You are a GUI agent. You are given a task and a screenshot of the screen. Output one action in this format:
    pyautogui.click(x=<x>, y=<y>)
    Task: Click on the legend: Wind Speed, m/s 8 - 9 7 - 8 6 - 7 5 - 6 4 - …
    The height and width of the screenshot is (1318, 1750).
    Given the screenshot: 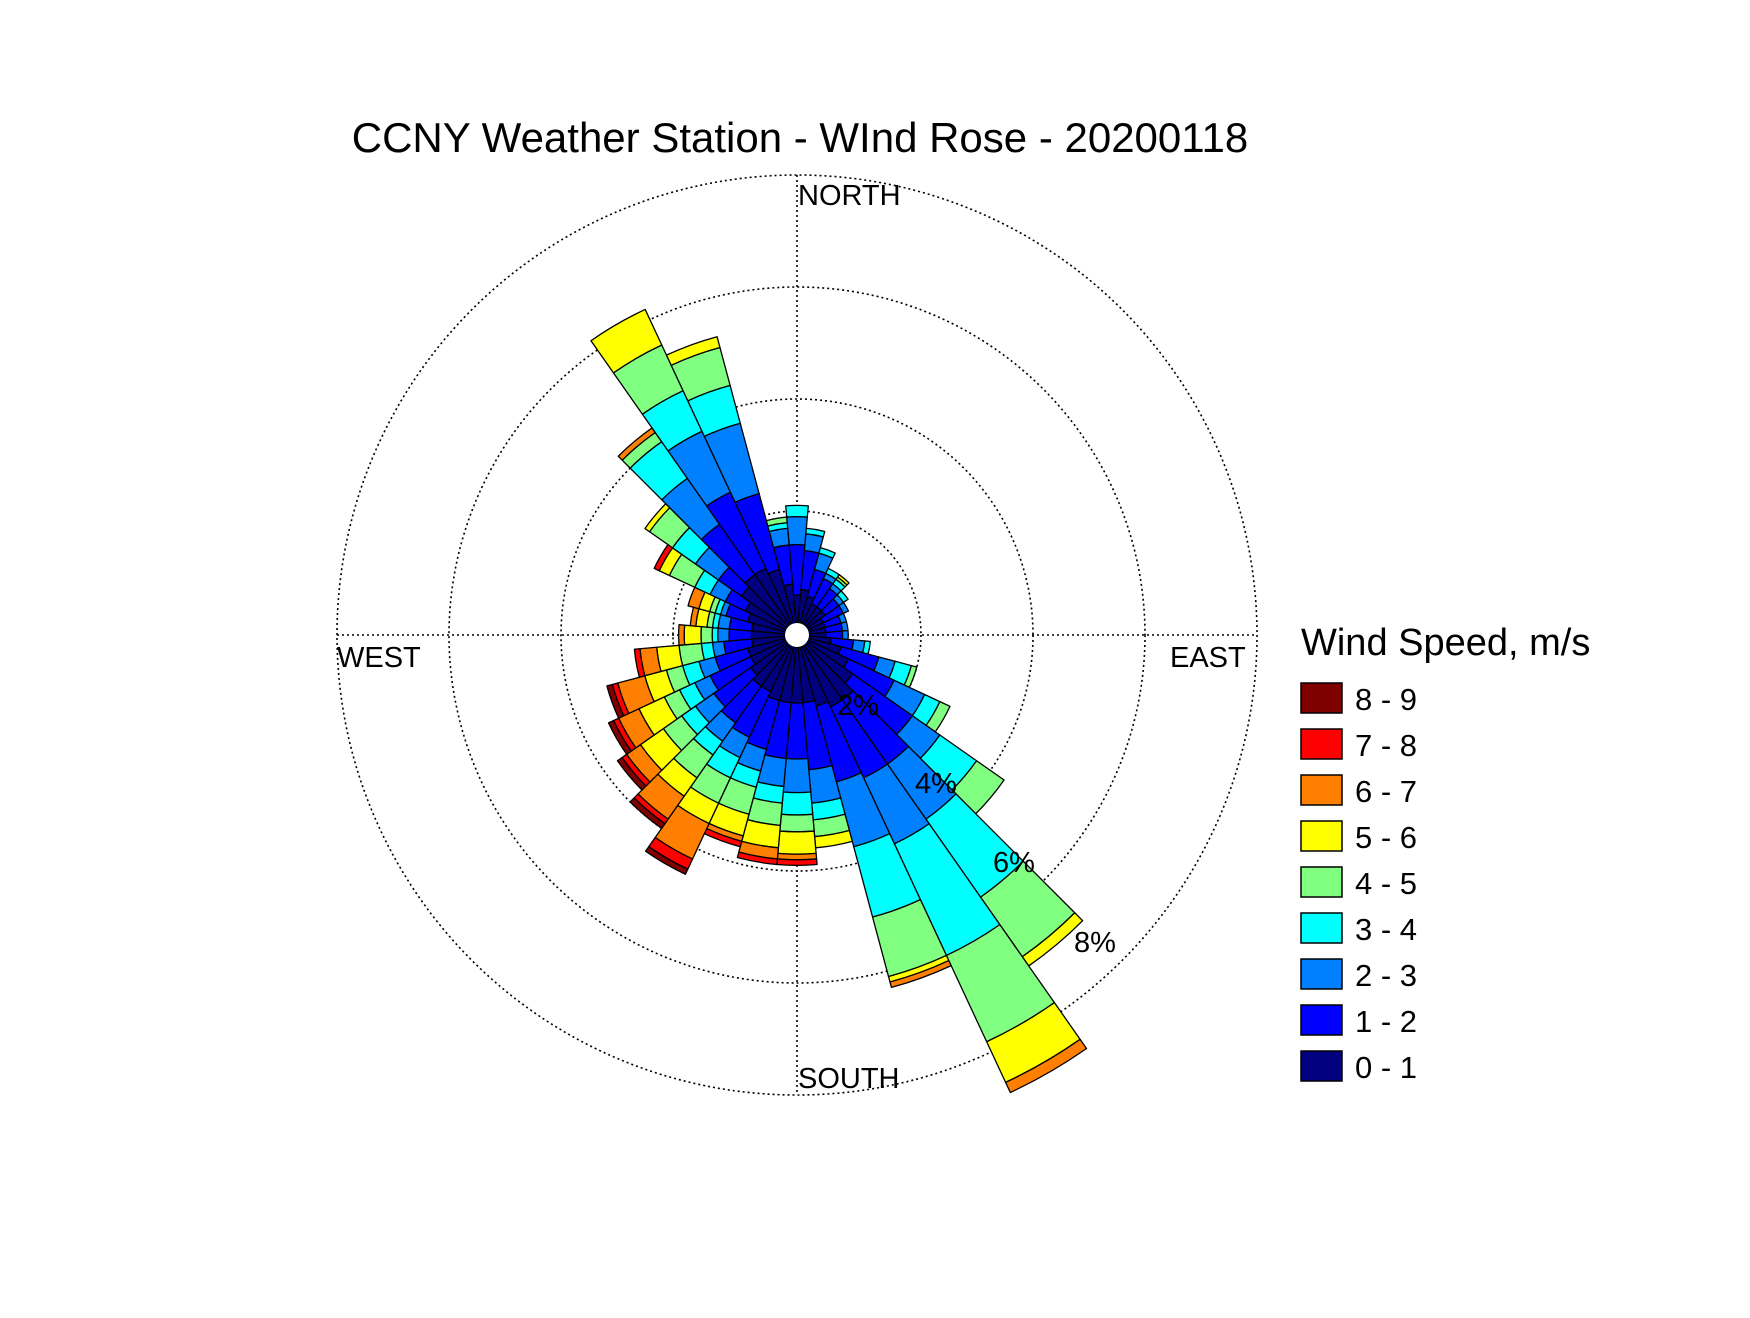 What is the action you would take?
    pyautogui.click(x=1445, y=853)
    